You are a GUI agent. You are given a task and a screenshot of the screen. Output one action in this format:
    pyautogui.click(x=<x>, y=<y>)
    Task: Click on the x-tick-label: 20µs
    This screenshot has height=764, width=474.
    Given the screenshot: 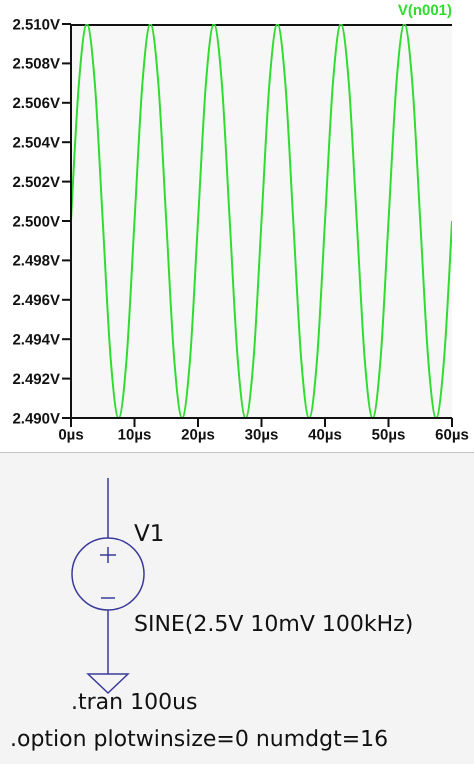 What is the action you would take?
    pyautogui.click(x=198, y=435)
    